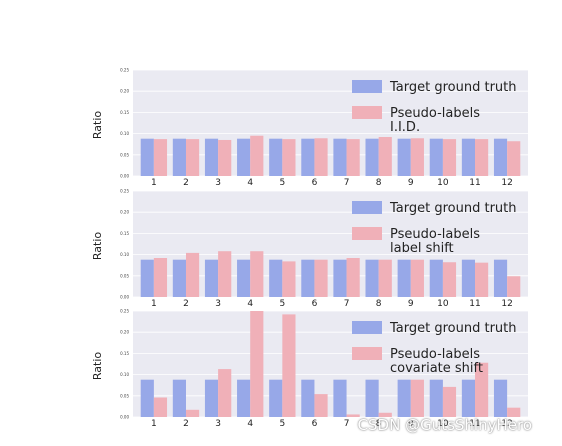 The height and width of the screenshot is (446, 562). I want to click on y-tick-label: 0.25, so click(124, 70).